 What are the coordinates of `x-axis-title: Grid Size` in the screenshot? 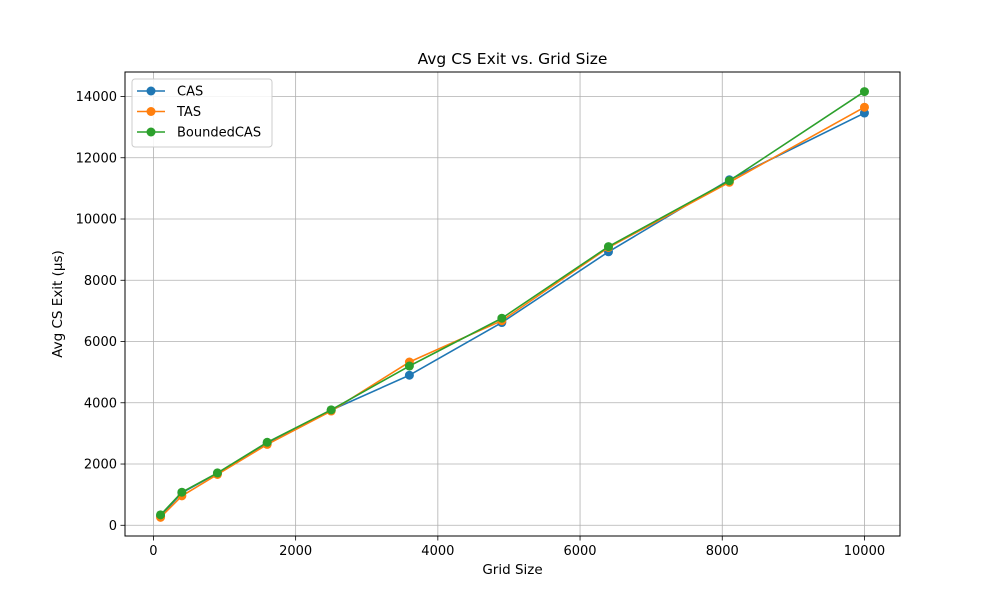 It's located at (512, 570).